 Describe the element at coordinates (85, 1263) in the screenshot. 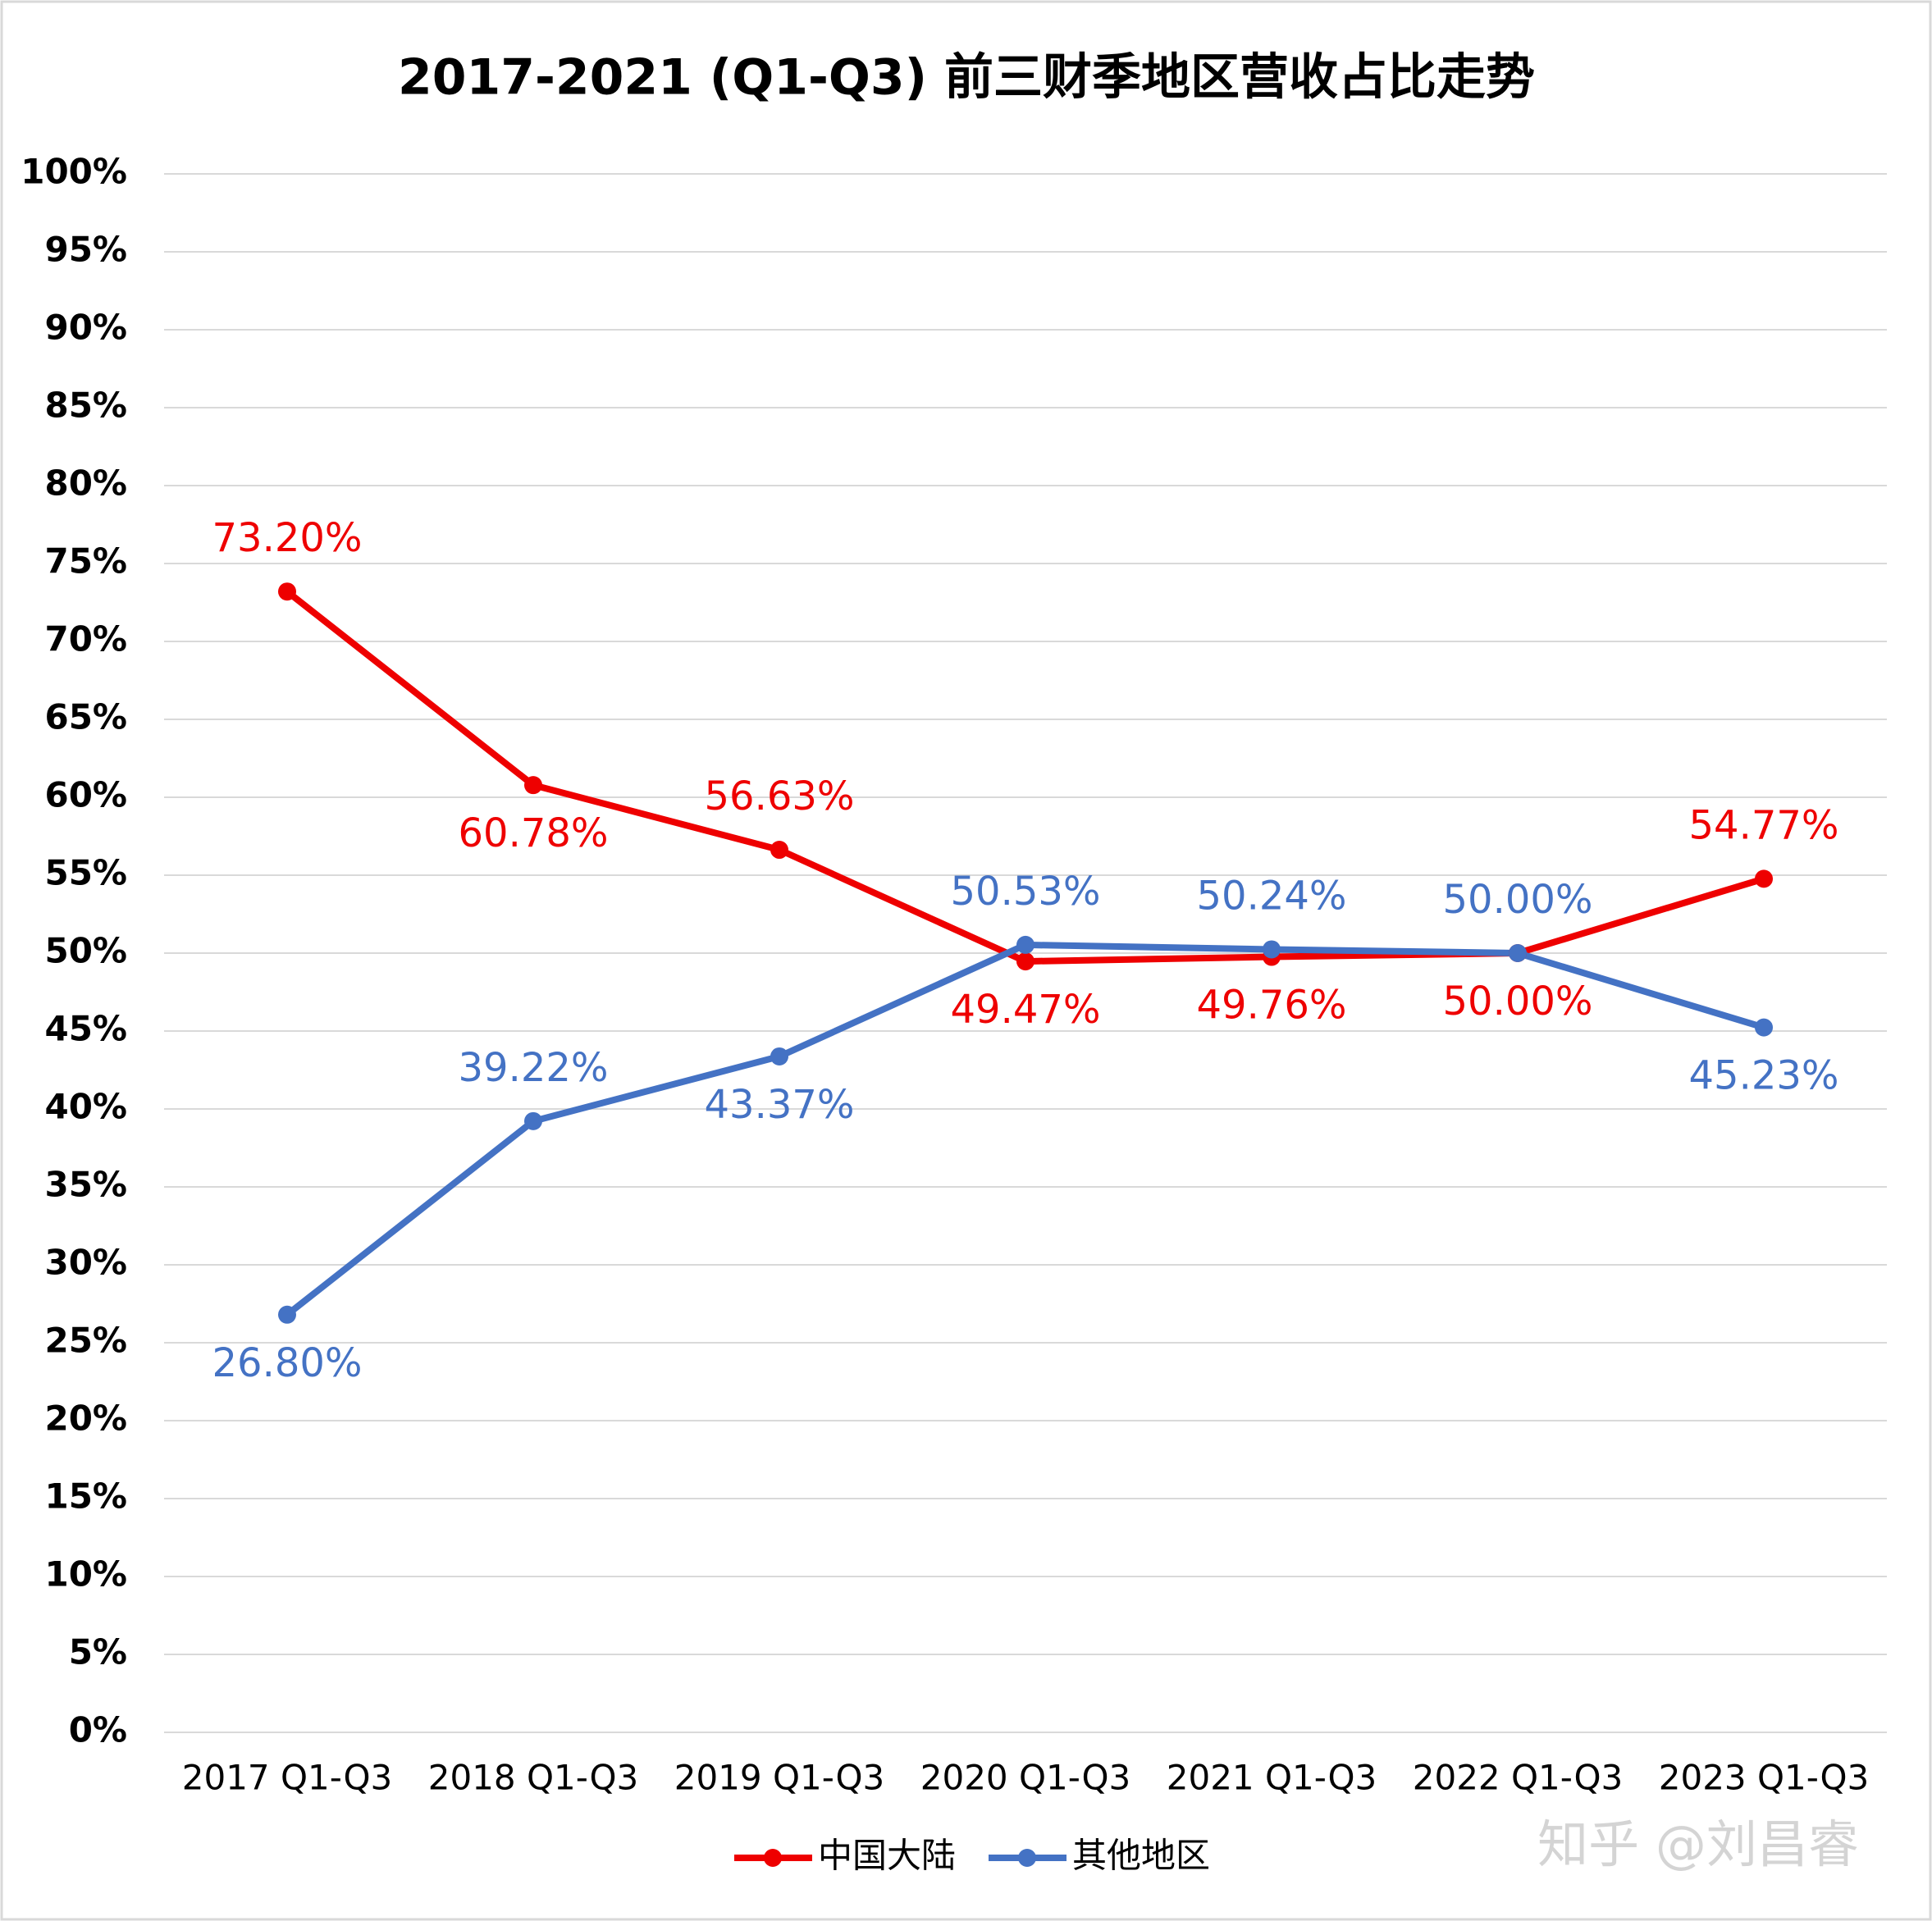

I see `y-tick-label: 30%` at that location.